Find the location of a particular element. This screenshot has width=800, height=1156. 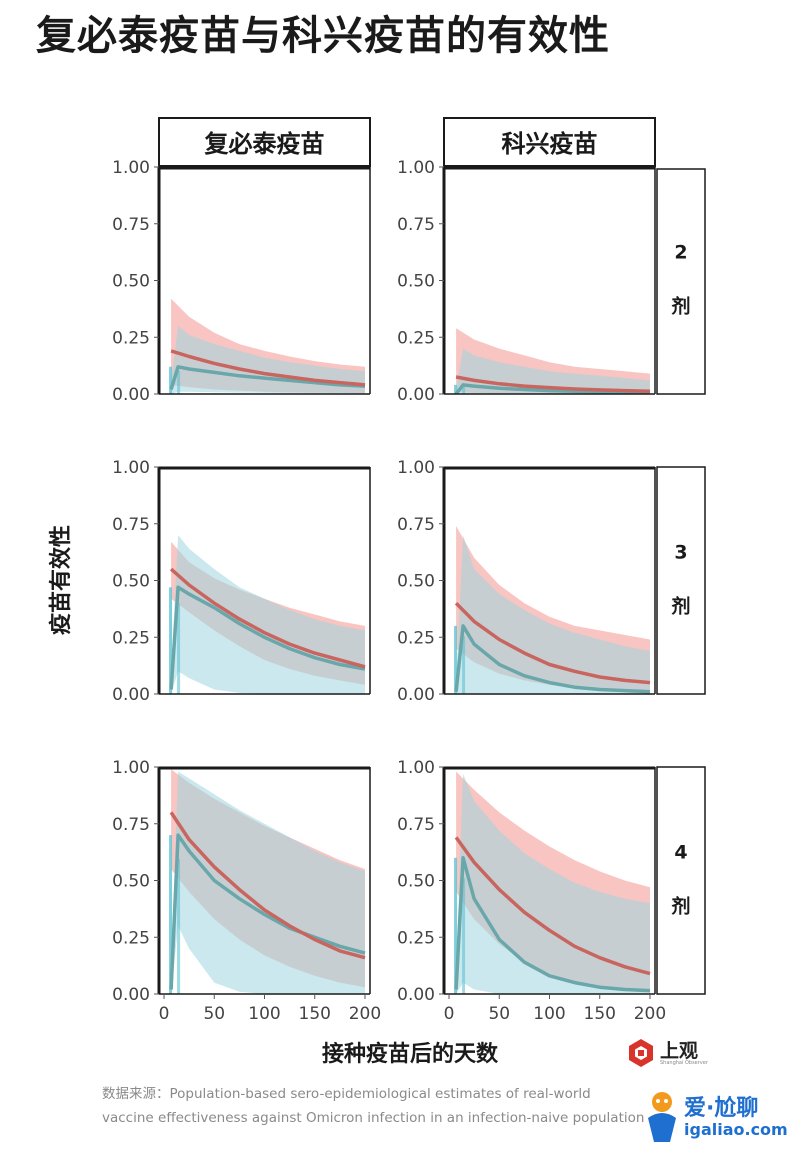

row-strip-number: 4 is located at coordinates (680, 853).